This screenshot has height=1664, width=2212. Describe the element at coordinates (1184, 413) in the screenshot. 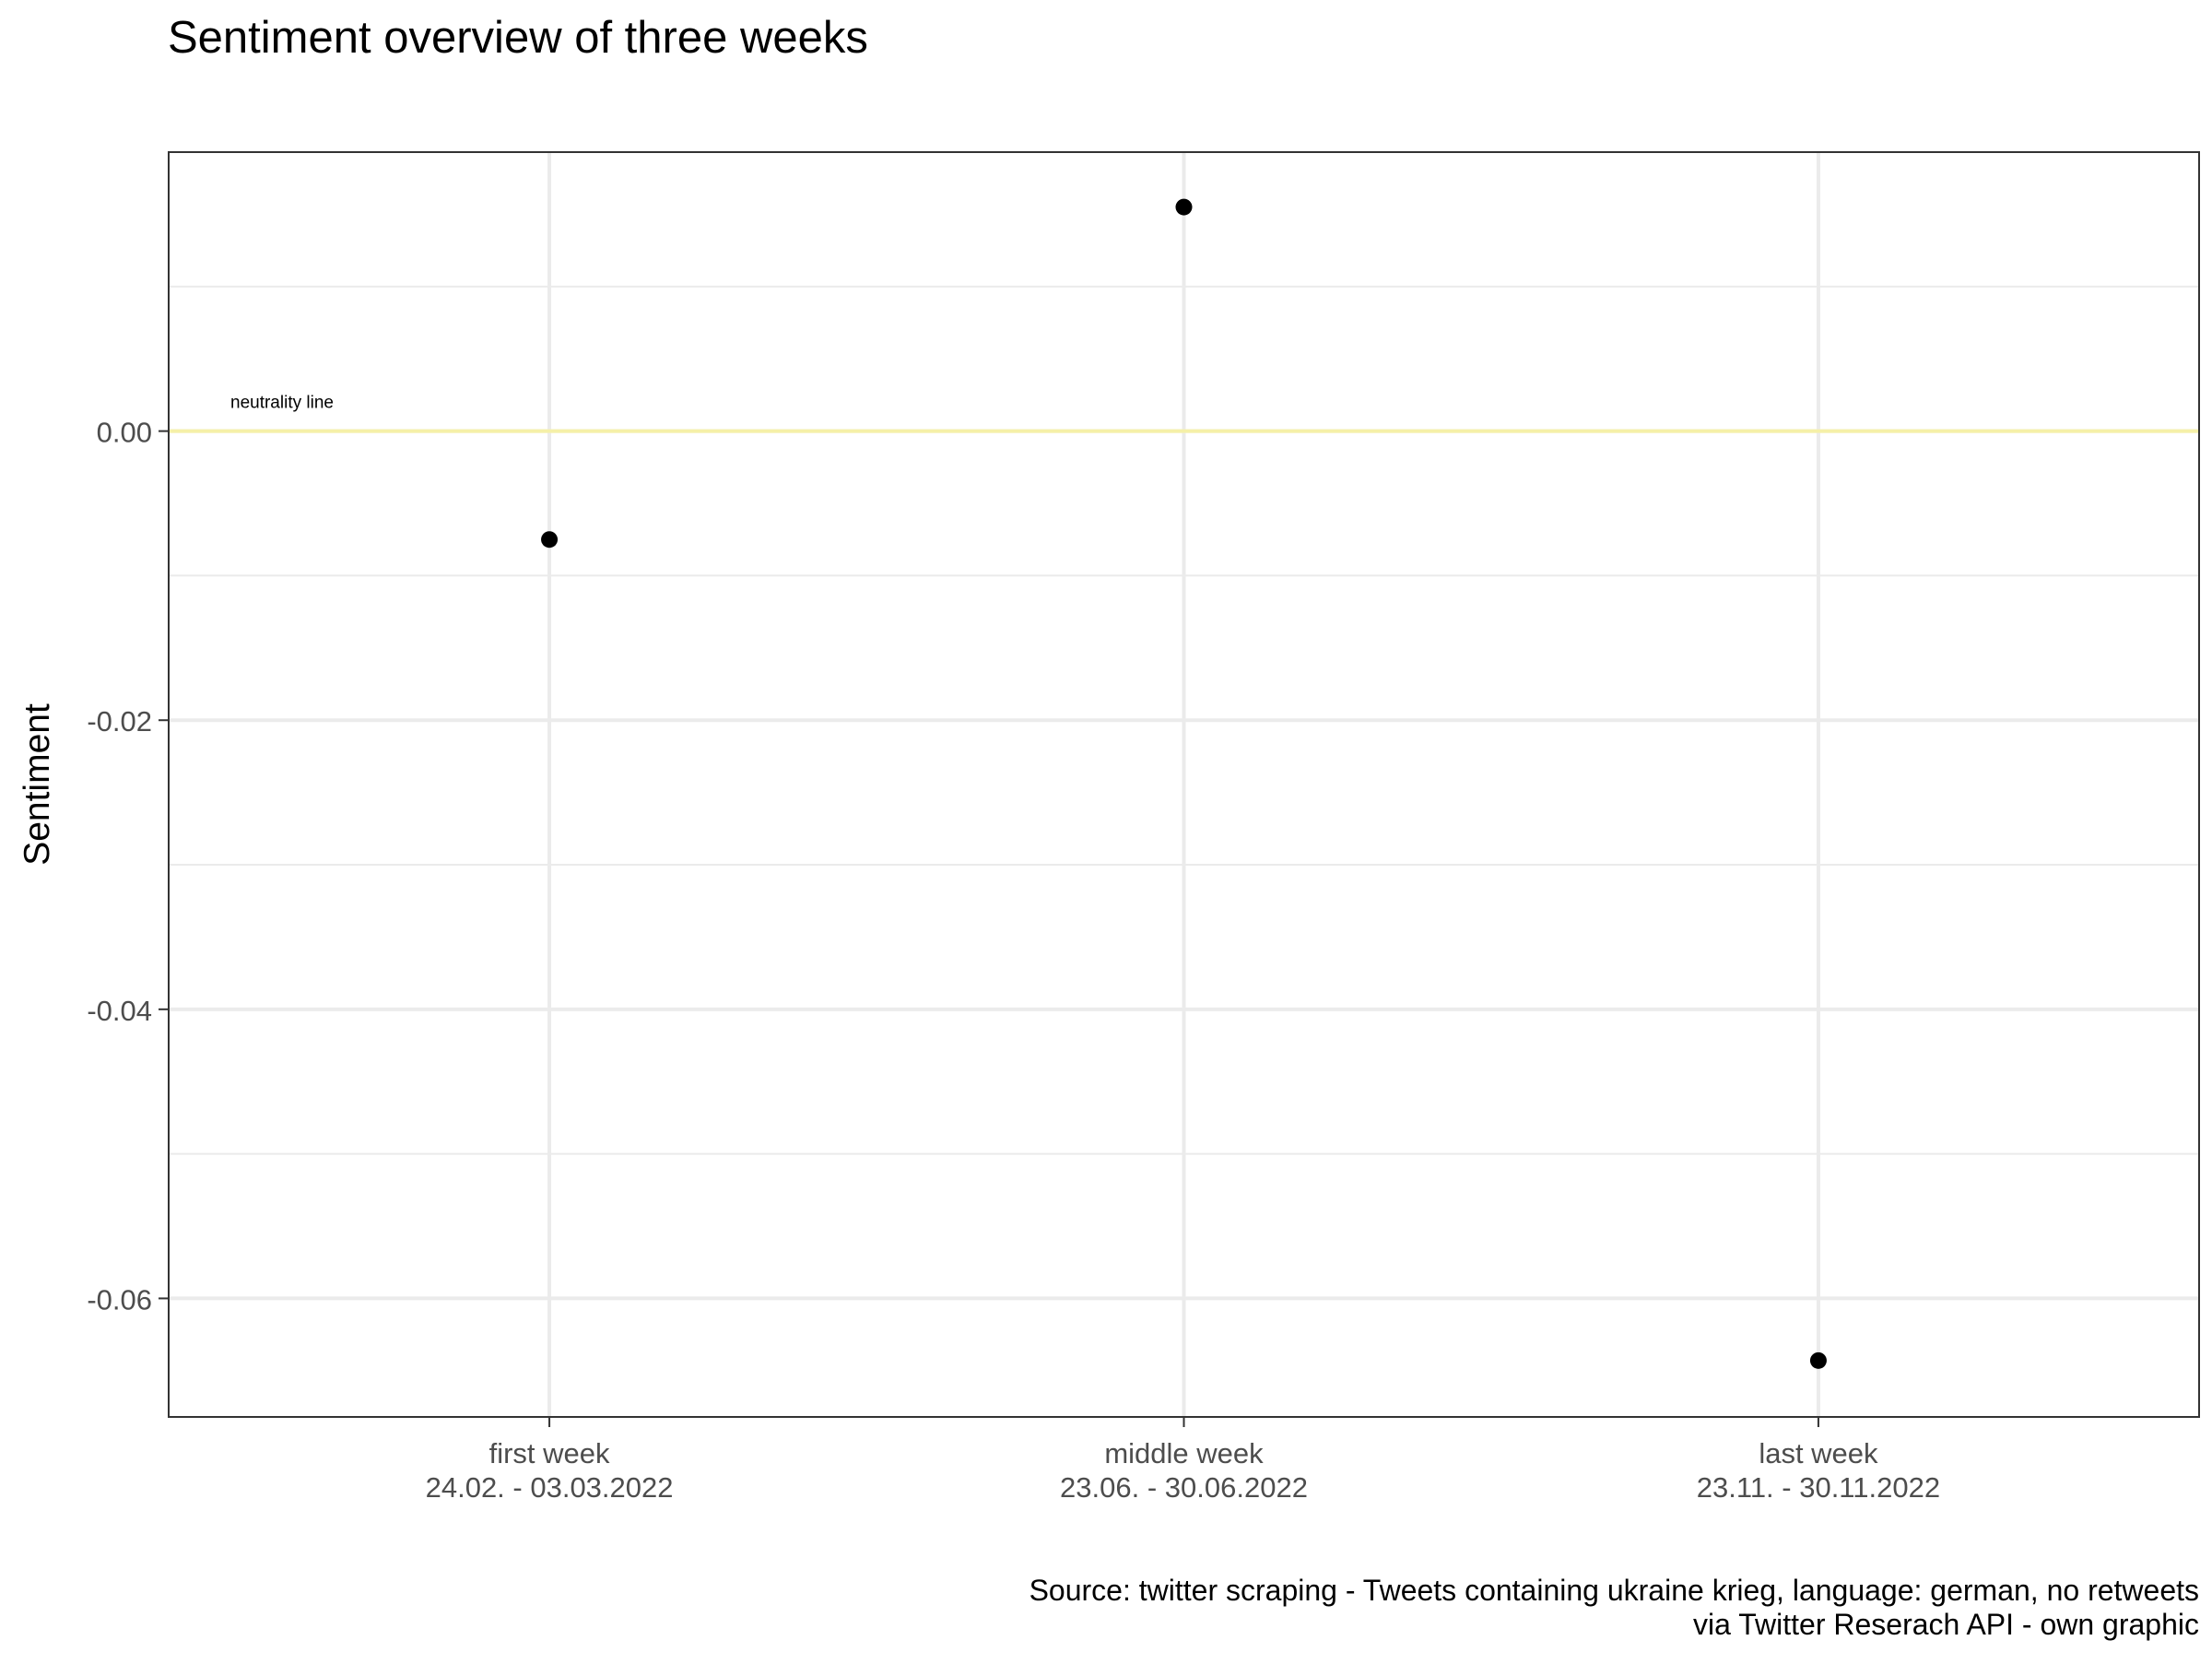

I see `reference-layer: neutrality line` at that location.